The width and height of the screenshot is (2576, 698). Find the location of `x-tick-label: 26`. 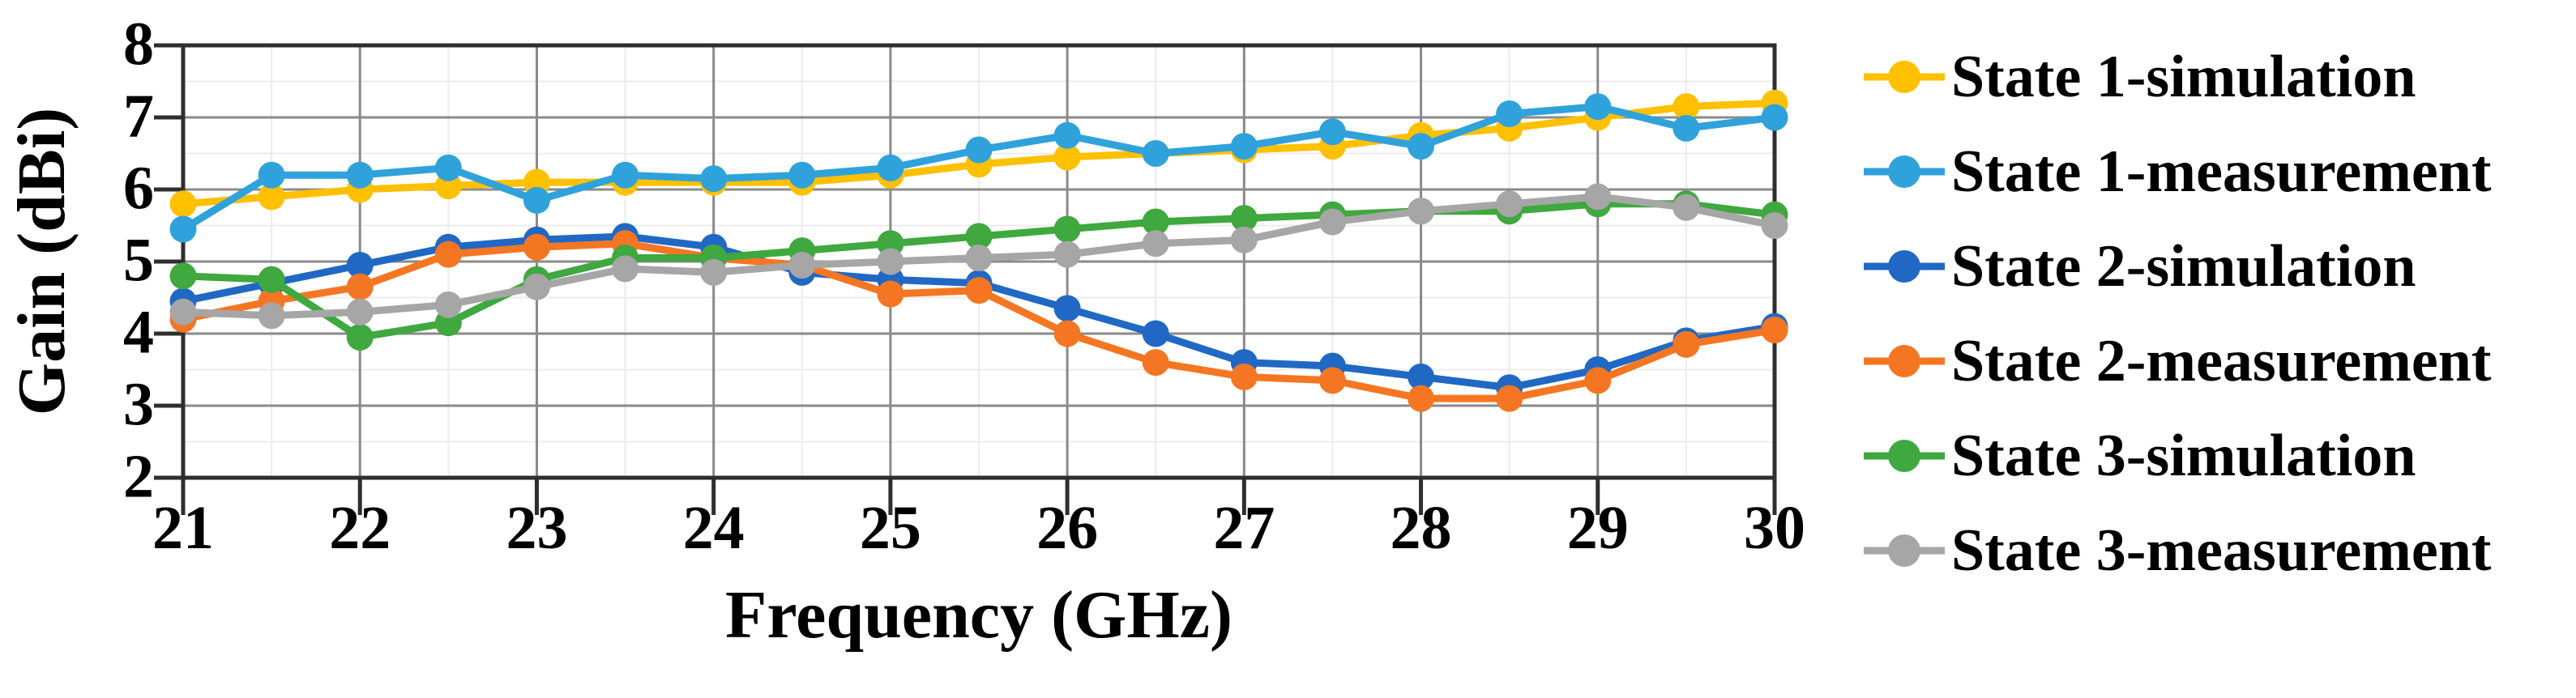

x-tick-label: 26 is located at coordinates (1067, 528).